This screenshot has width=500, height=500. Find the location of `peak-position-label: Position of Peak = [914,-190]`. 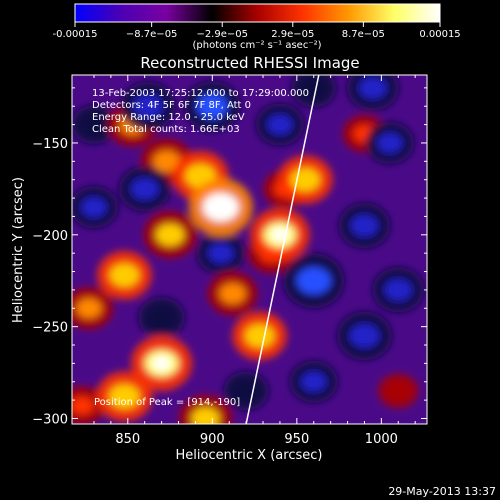

peak-position-label: Position of Peak = [914,-190] is located at coordinates (167, 402).